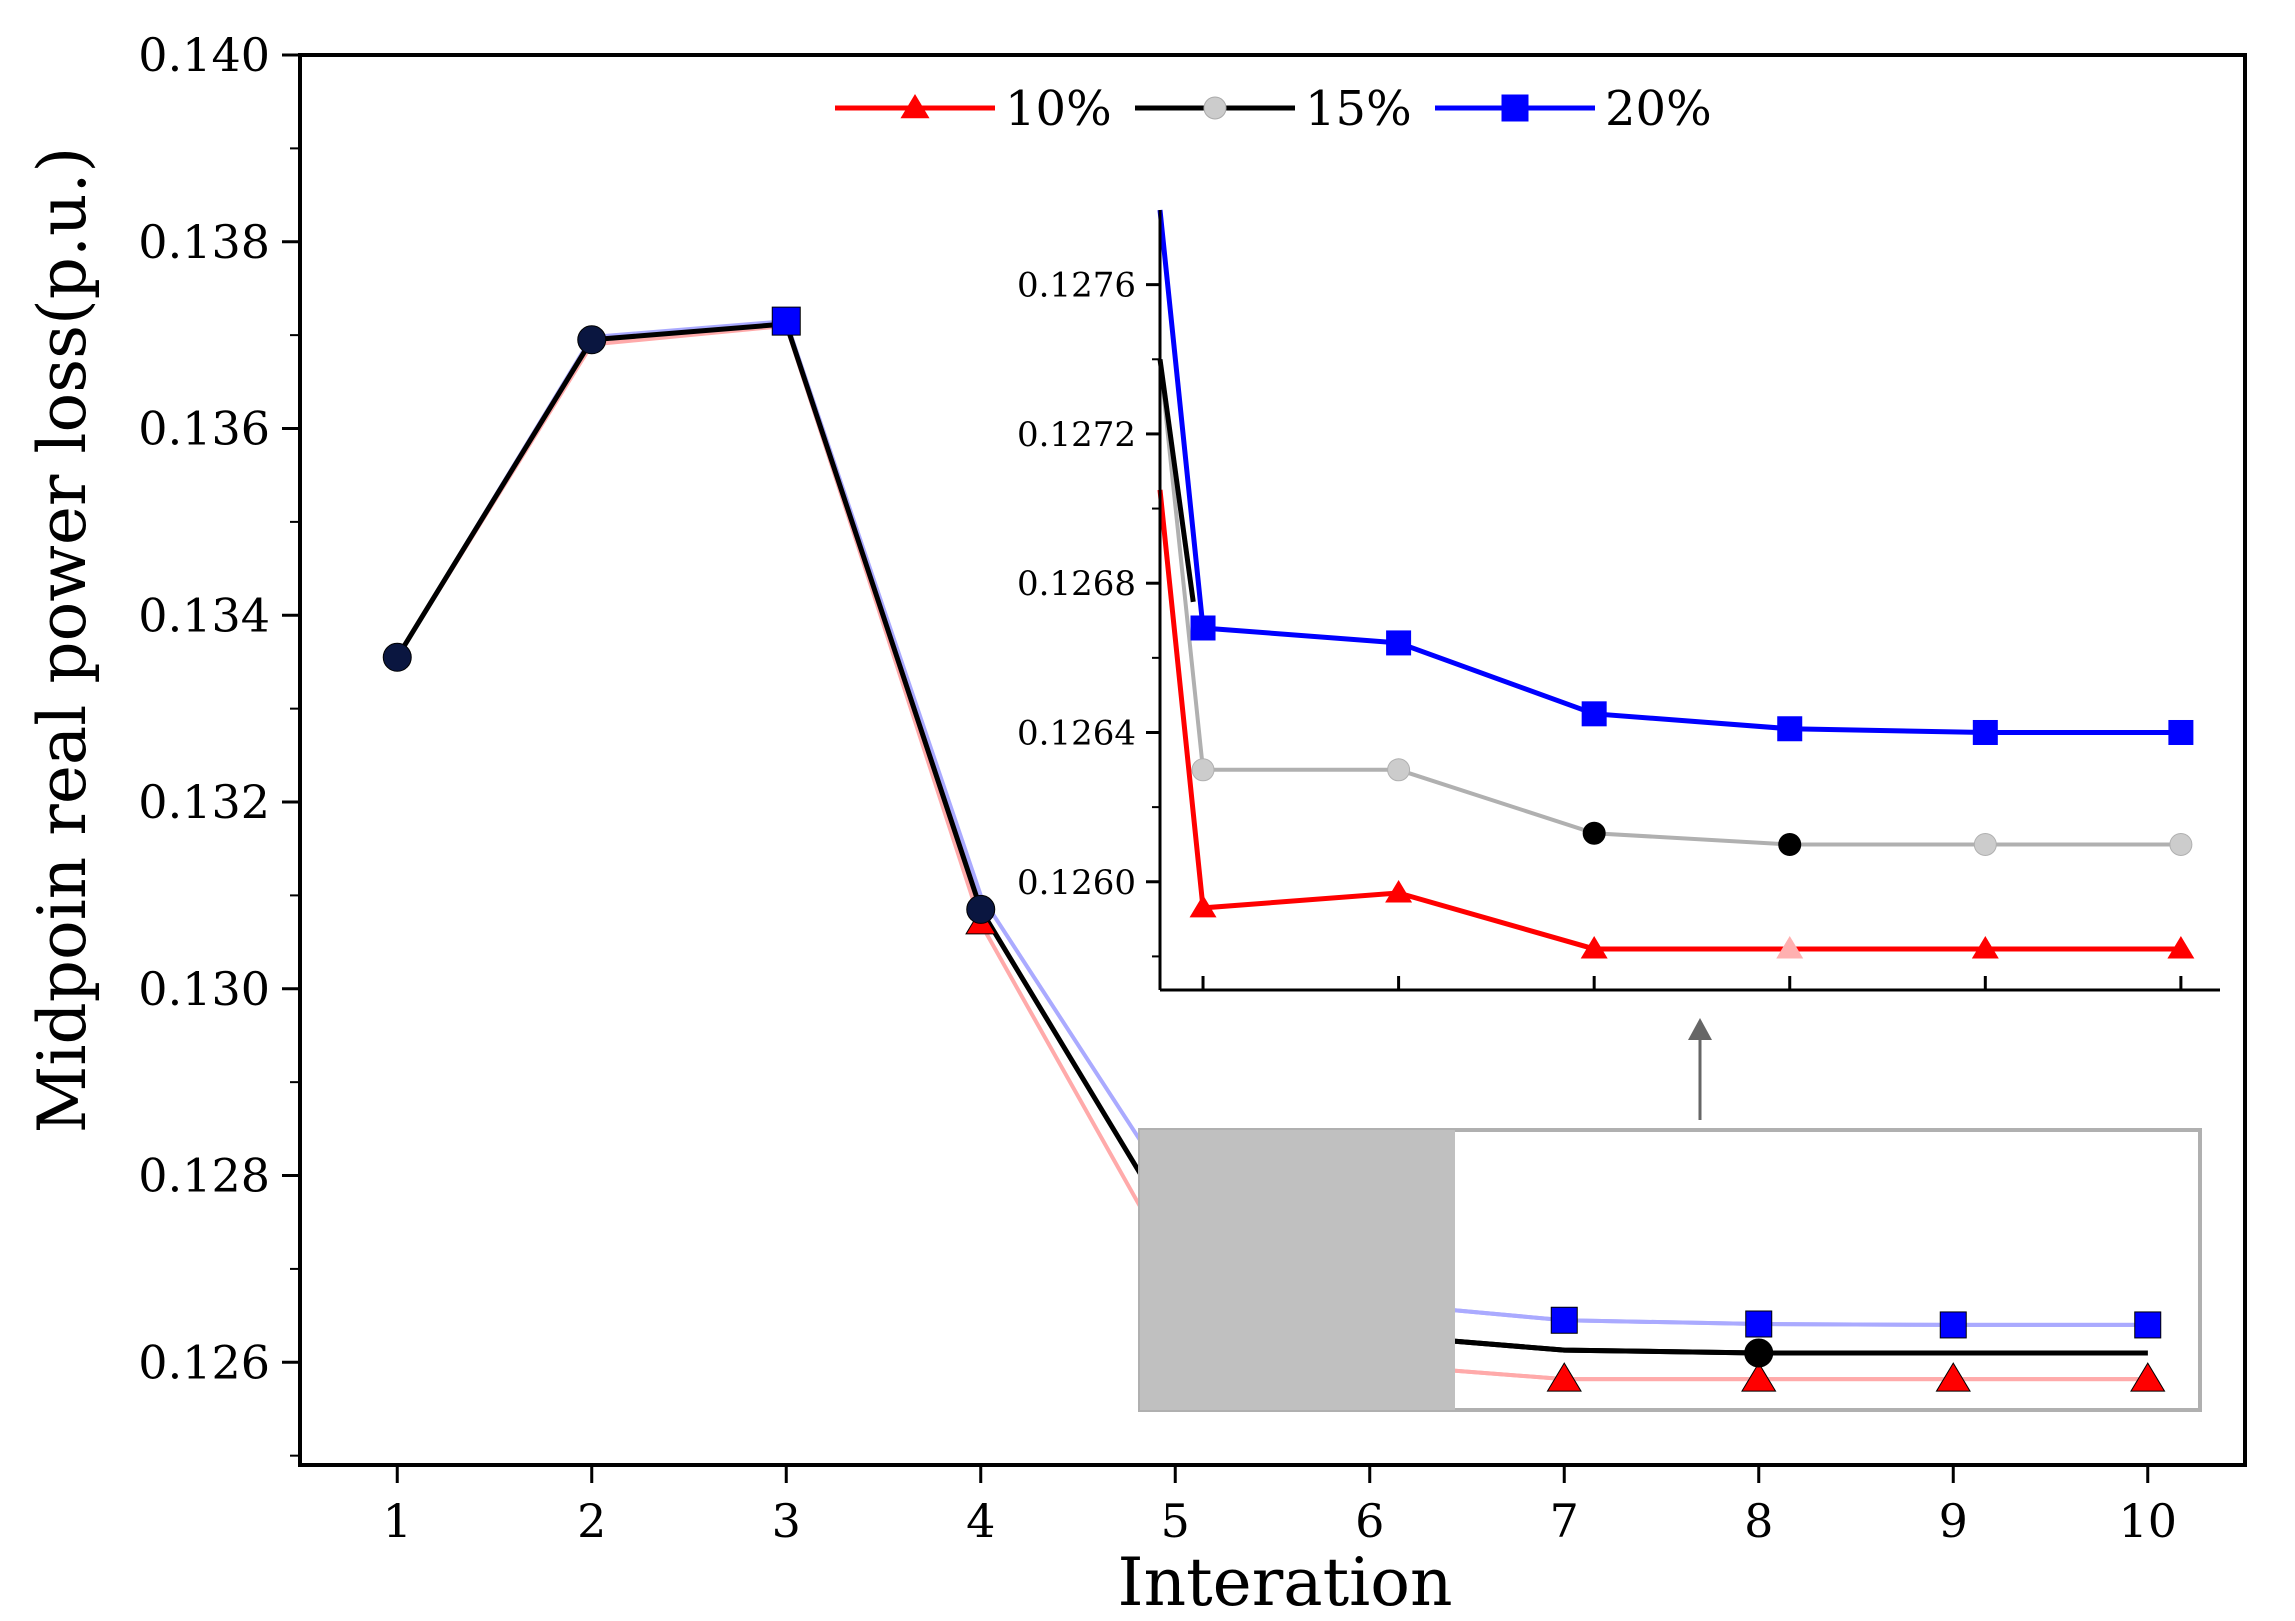 The height and width of the screenshot is (1621, 2295). Describe the element at coordinates (786, 321) in the screenshot. I see `data-point-20pct` at that location.